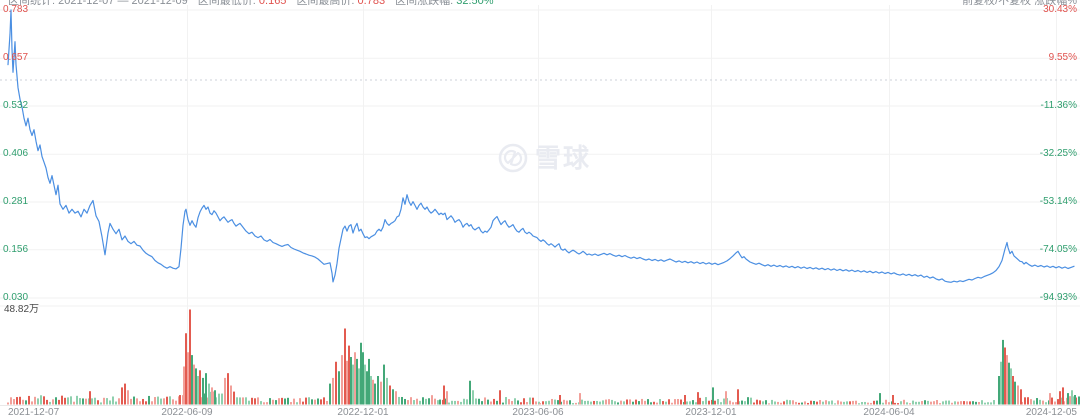 Image resolution: width=1080 pixels, height=419 pixels. I want to click on date-label: 2023-12-01, so click(711, 412).